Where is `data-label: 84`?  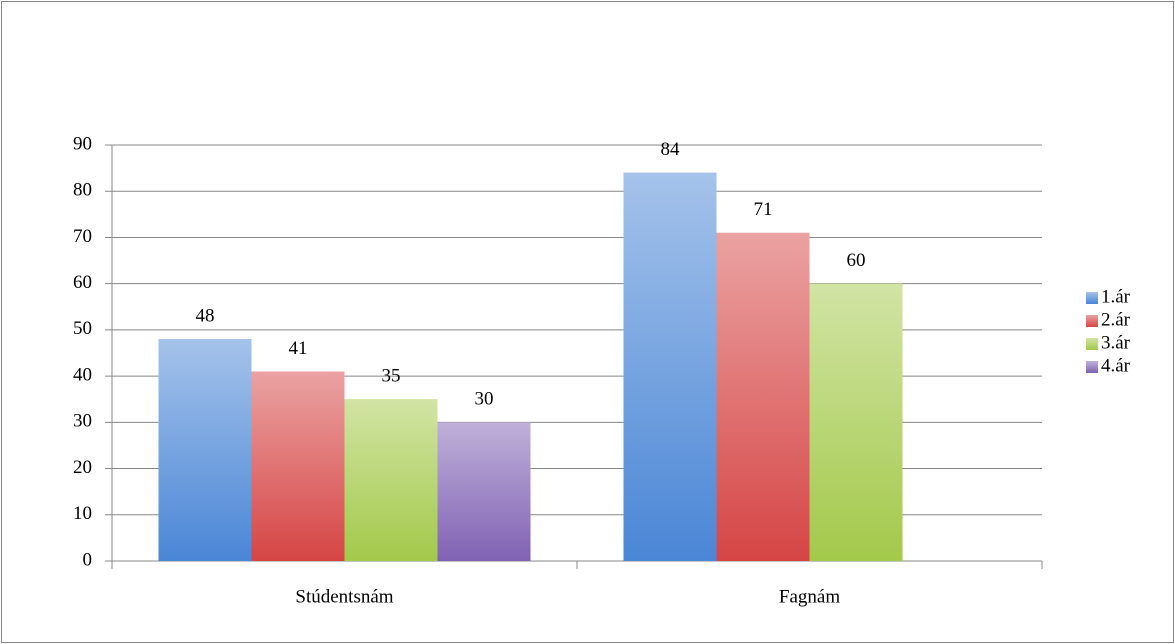 data-label: 84 is located at coordinates (671, 149).